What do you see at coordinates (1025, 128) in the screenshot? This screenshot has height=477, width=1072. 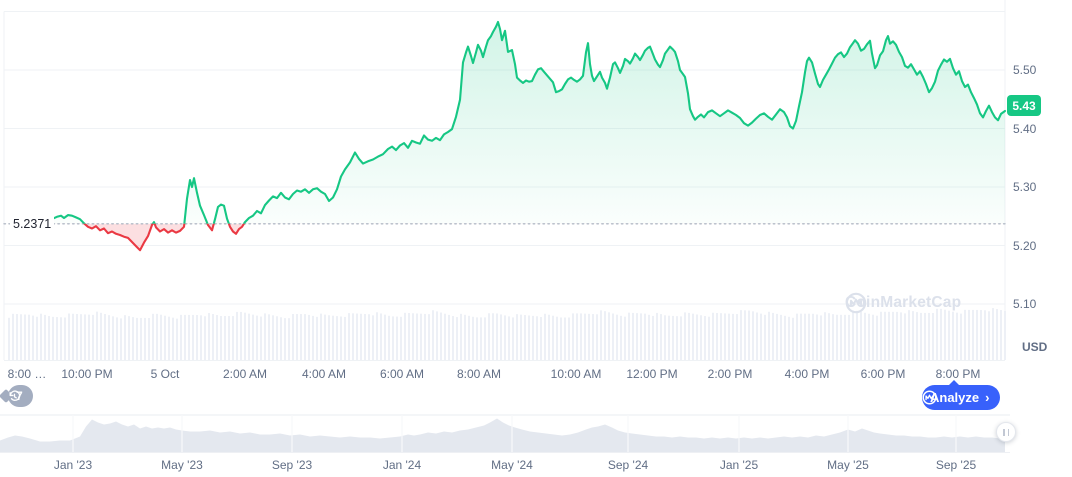 I see `y-axis-tick-label: 5.40` at bounding box center [1025, 128].